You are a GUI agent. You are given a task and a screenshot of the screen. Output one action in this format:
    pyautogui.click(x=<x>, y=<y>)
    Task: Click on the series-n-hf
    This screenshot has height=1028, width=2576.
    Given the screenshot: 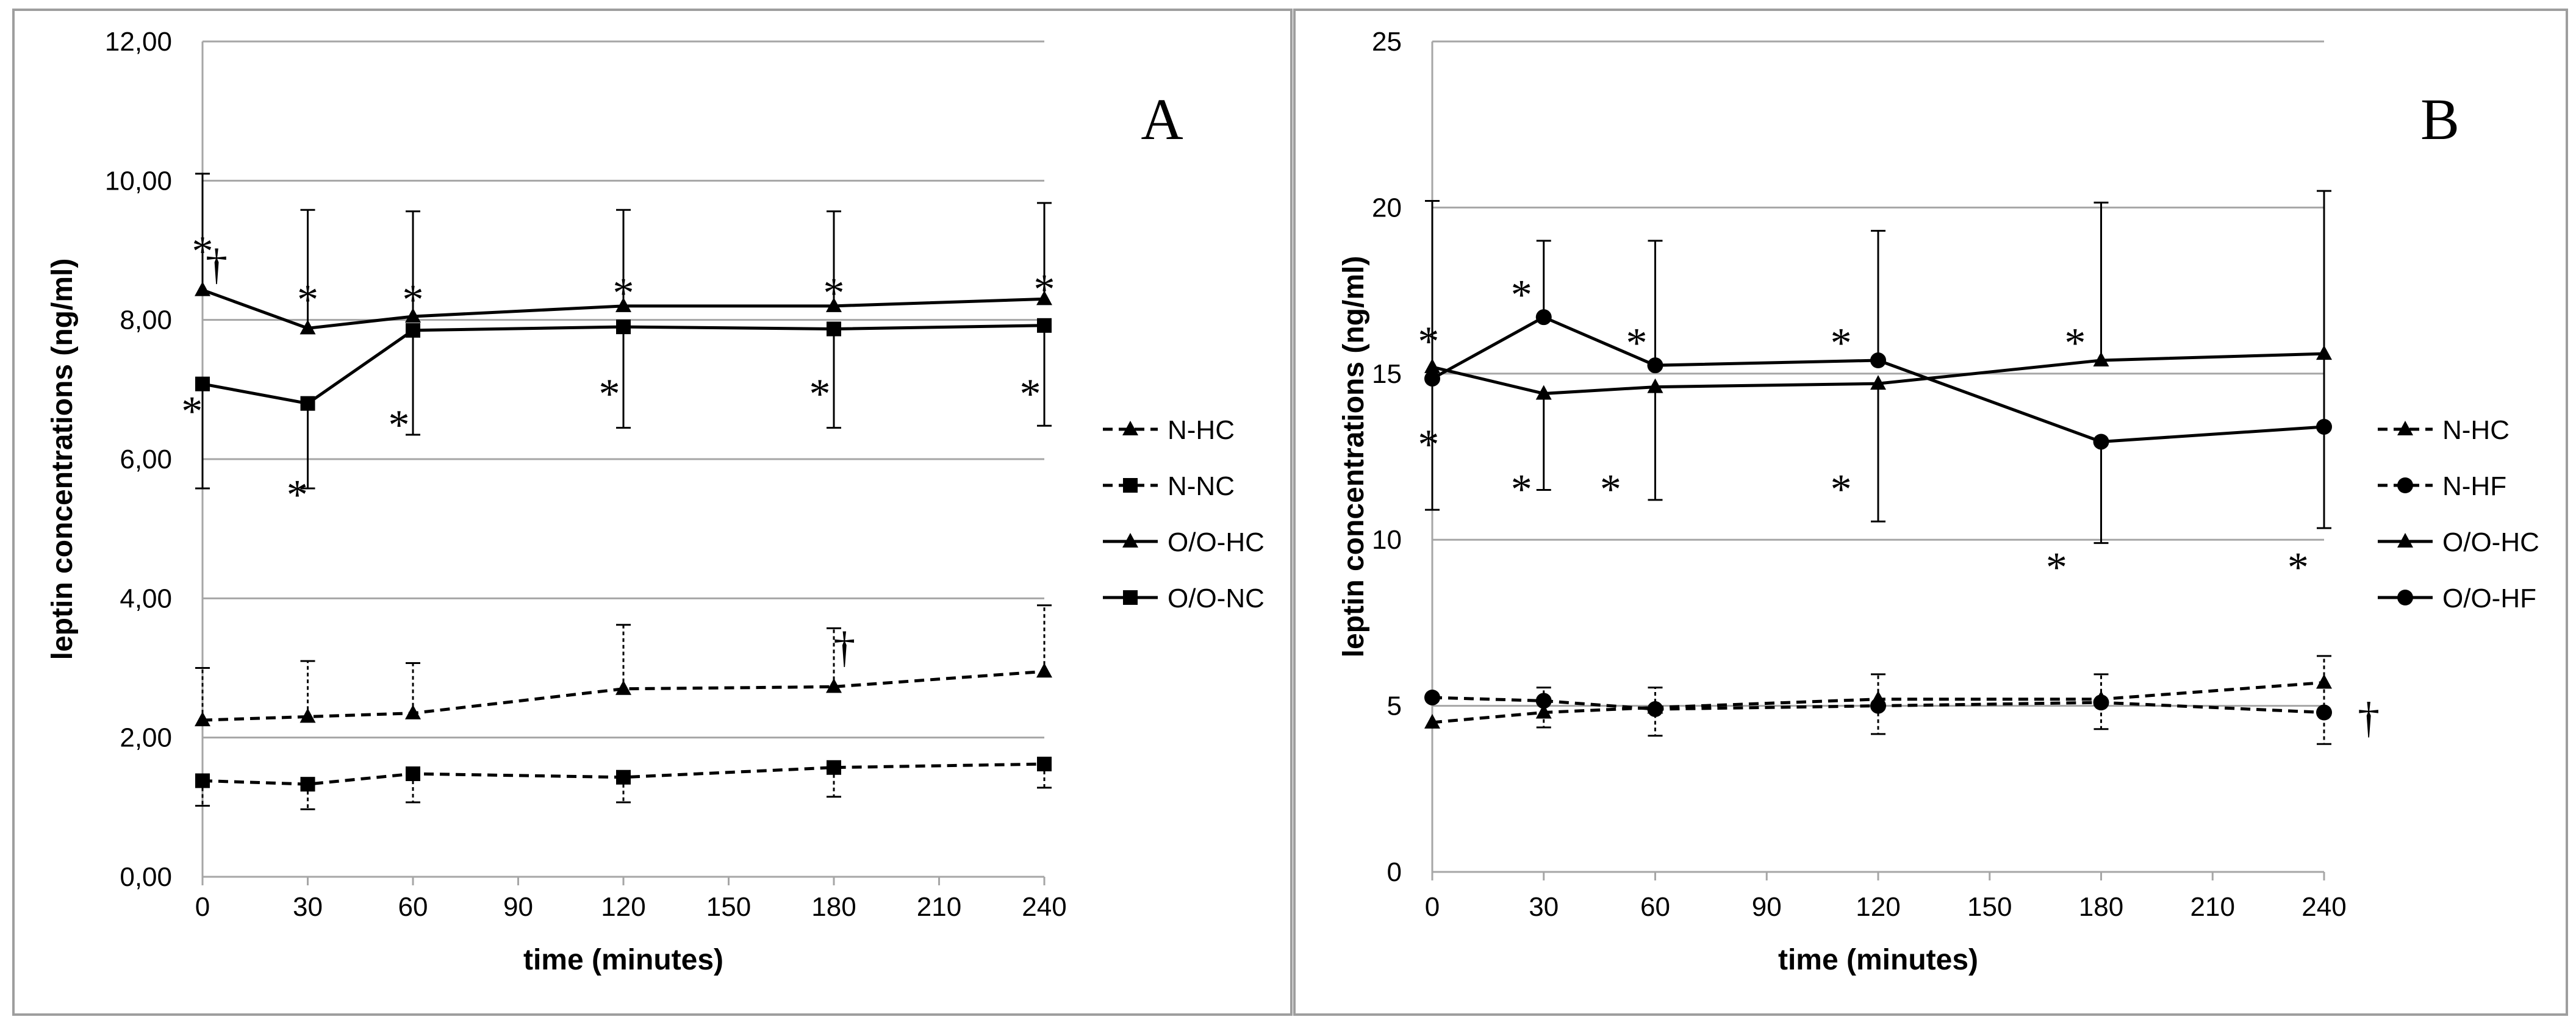 What is the action you would take?
    pyautogui.click(x=1878, y=704)
    